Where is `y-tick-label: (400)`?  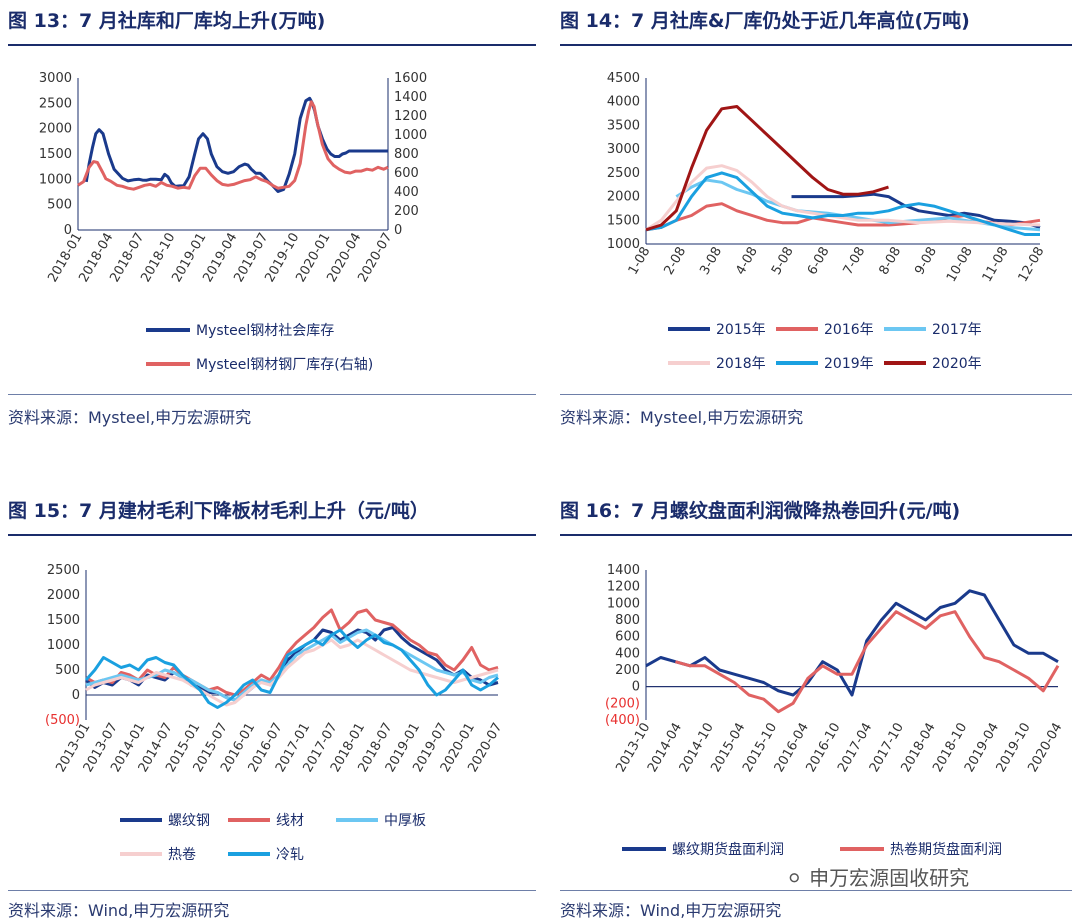
y-tick-label: (400) is located at coordinates (622, 720).